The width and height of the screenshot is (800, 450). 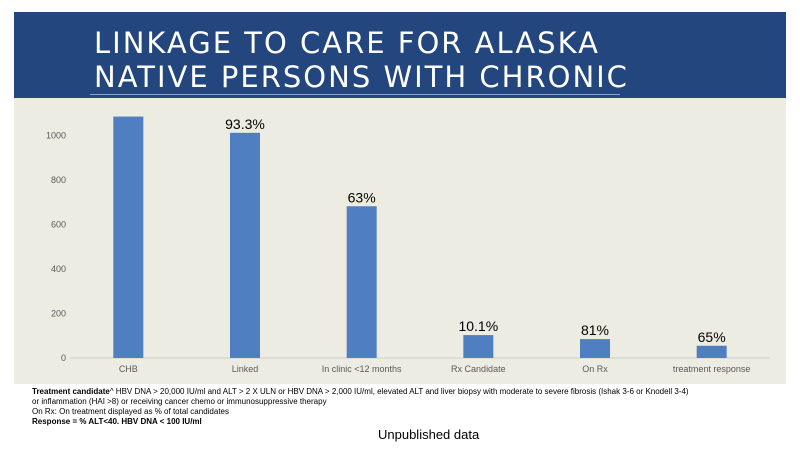 I want to click on y-tick-label: 0, so click(x=63, y=358).